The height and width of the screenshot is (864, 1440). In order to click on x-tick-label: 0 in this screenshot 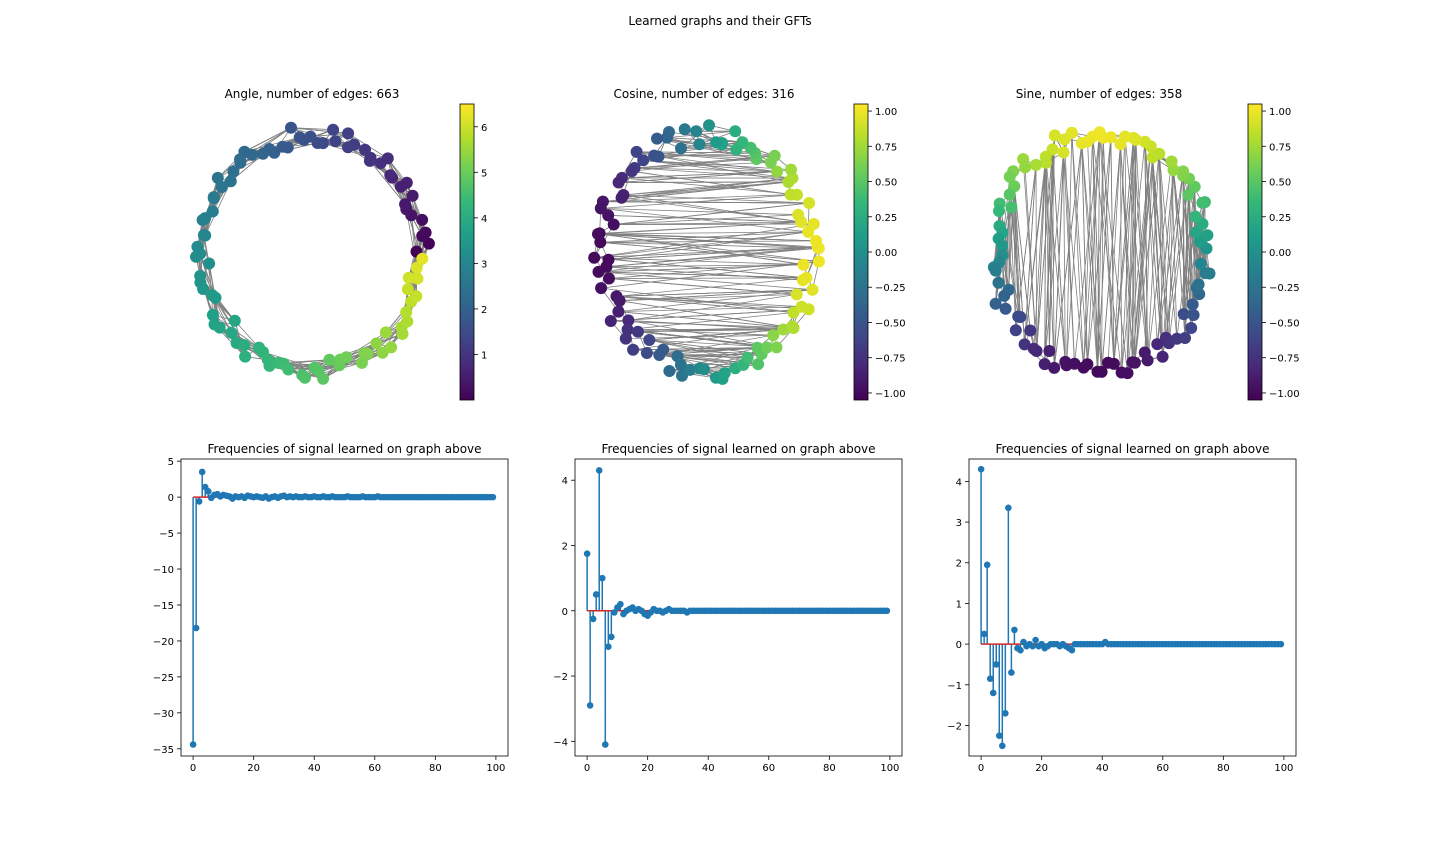, I will do `click(587, 768)`.